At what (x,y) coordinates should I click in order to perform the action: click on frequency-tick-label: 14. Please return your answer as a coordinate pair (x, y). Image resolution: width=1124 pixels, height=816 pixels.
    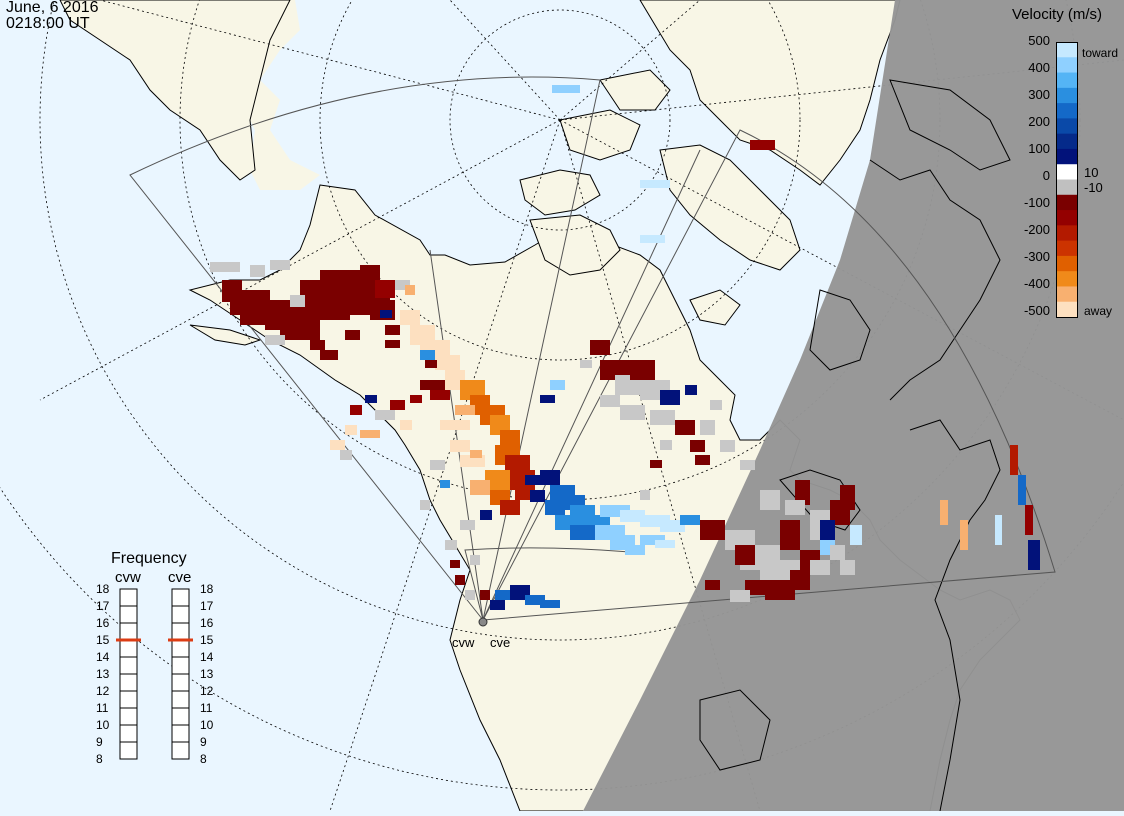
    Looking at the image, I should click on (103, 657).